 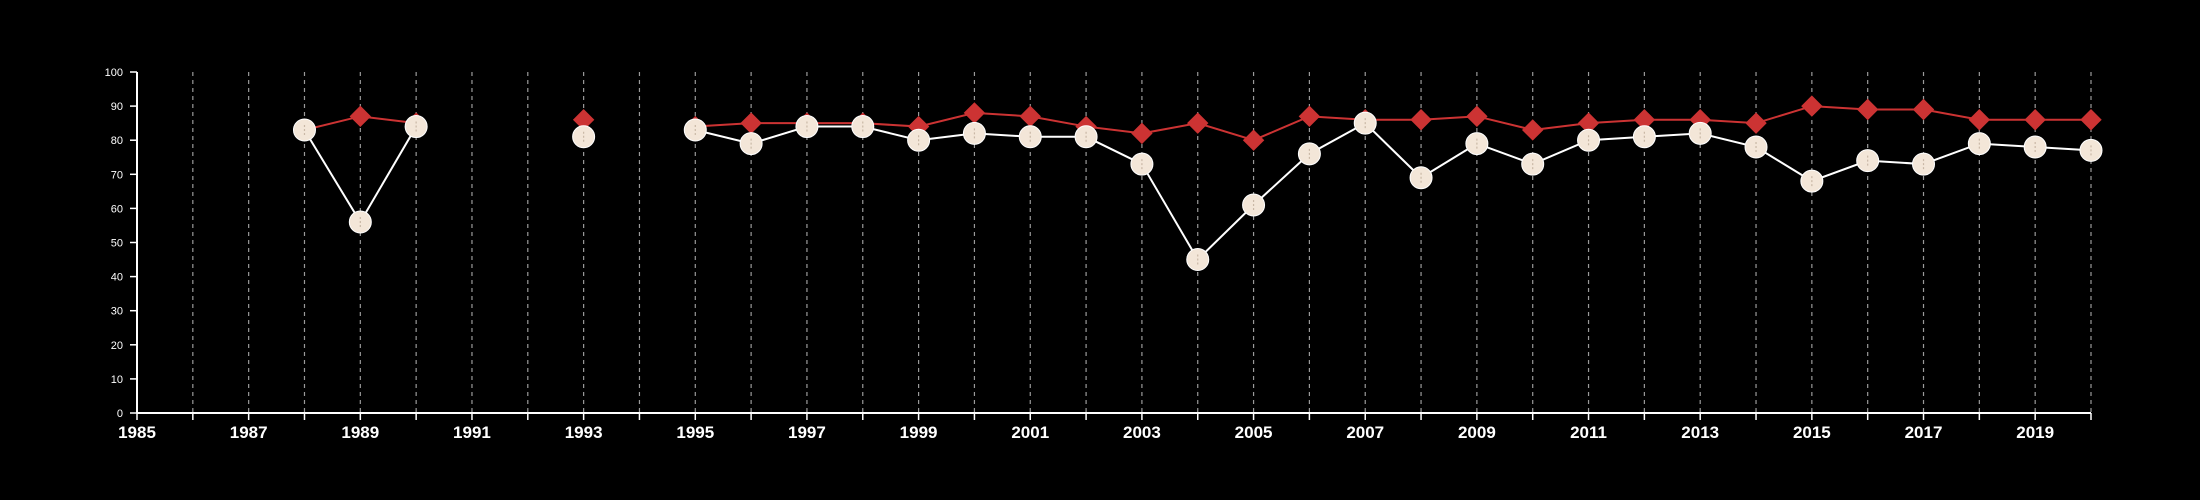 I want to click on x-tick-label-1999: 1999, so click(x=919, y=432).